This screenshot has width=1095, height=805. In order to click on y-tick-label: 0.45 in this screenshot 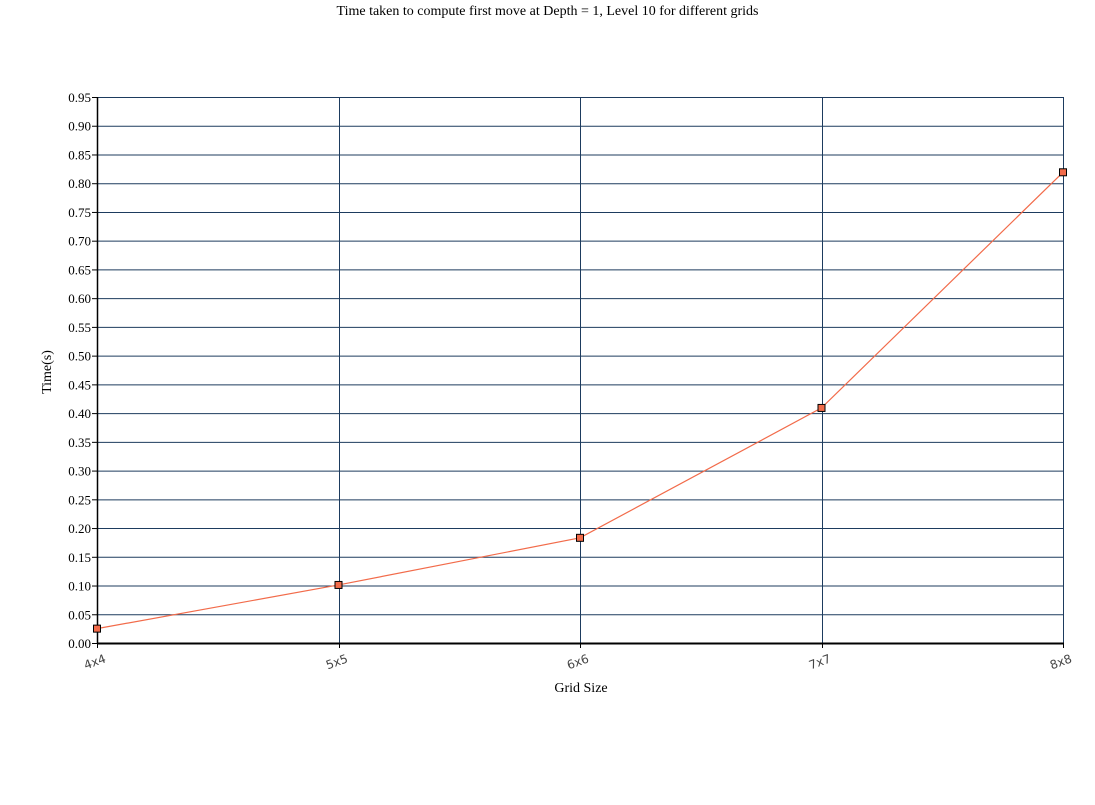, I will do `click(79, 384)`.